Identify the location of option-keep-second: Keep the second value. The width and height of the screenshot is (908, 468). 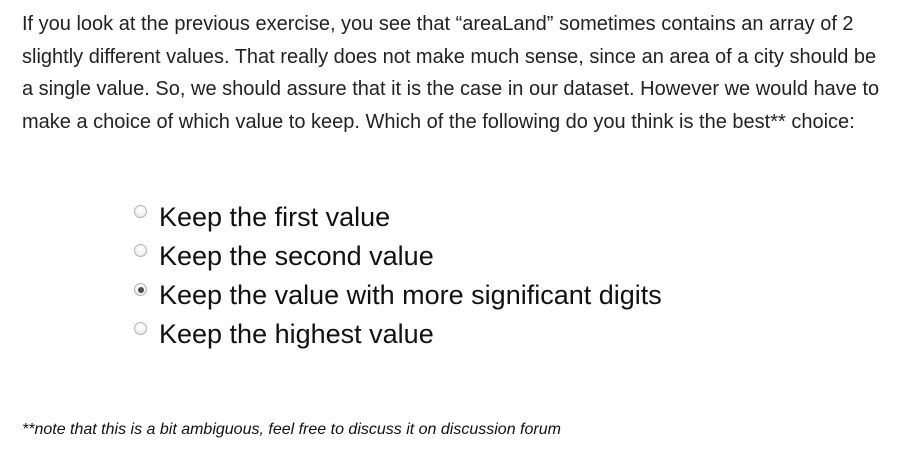
(398, 256).